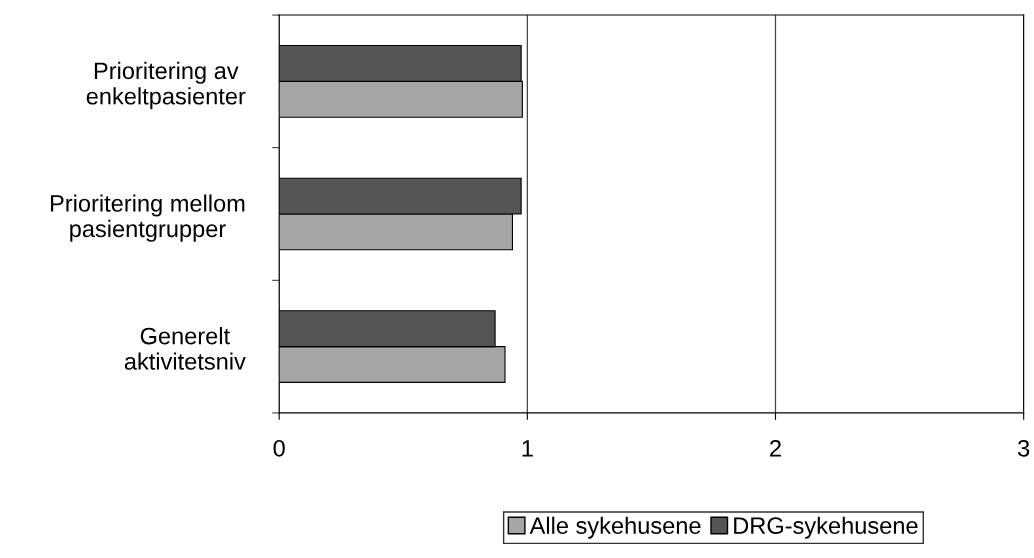 This screenshot has width=1034, height=558. Describe the element at coordinates (775, 448) in the screenshot. I see `x-tick-label: 2` at that location.